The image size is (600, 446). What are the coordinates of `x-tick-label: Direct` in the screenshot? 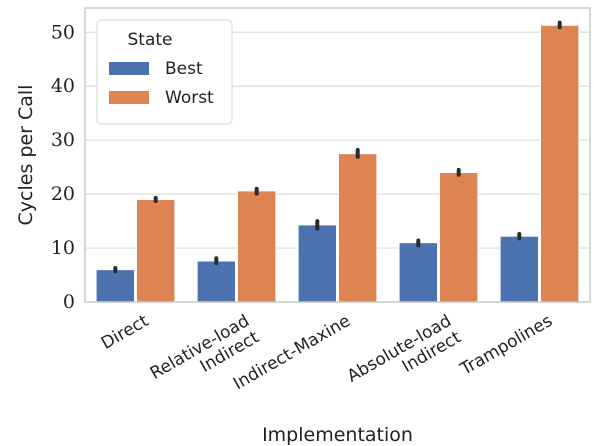 It's located at (125, 332).